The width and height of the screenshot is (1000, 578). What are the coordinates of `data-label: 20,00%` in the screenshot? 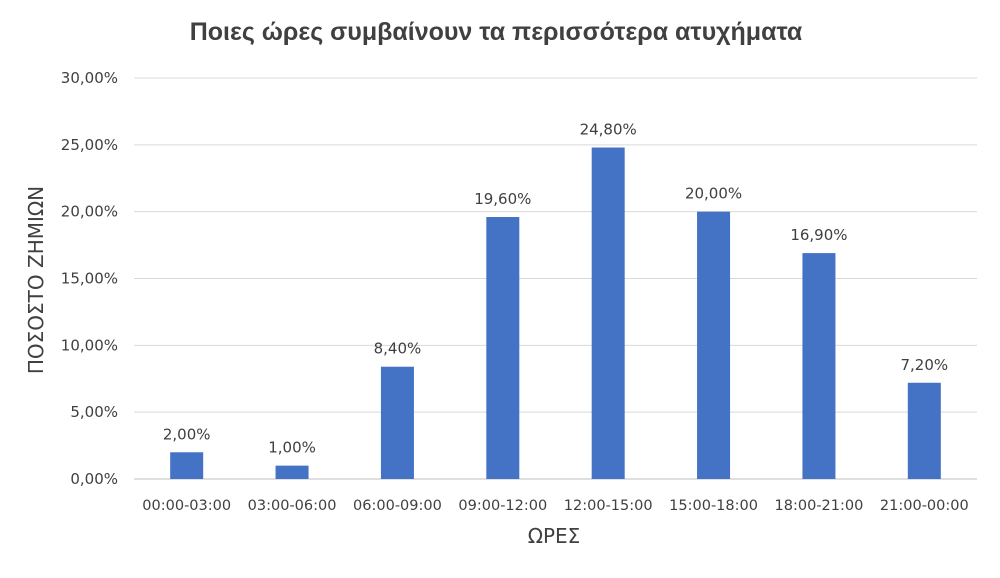 It's located at (713, 194).